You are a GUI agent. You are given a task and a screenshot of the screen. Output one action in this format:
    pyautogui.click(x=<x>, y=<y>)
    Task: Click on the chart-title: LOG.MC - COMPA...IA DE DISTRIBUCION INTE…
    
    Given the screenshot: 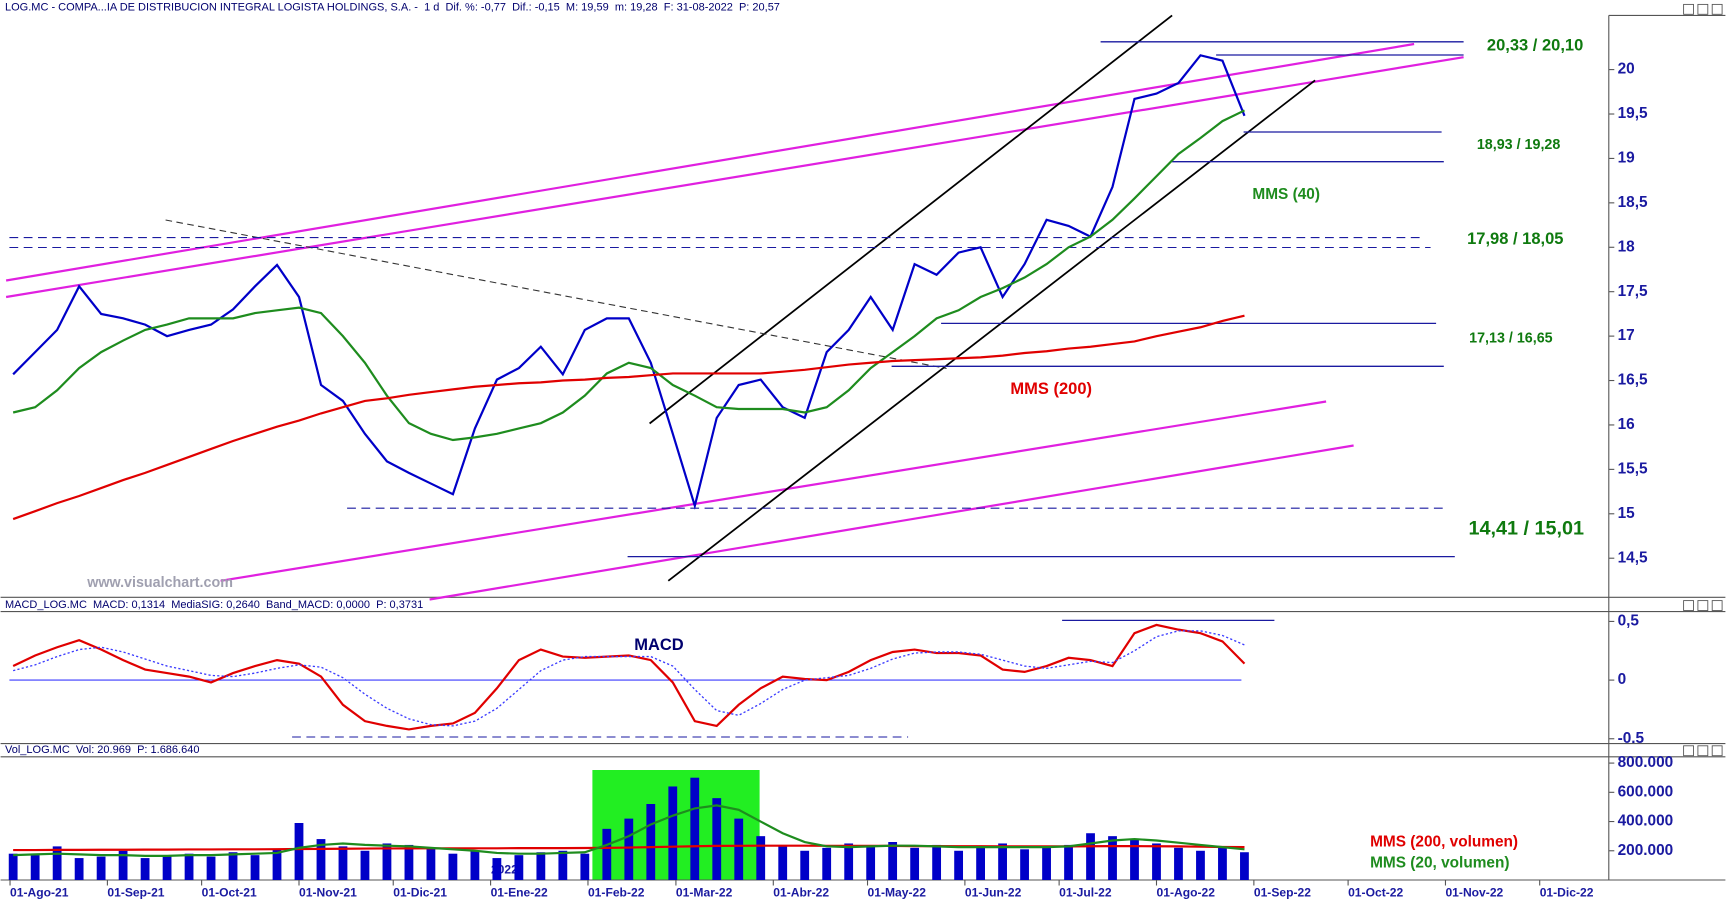 What is the action you would take?
    pyautogui.click(x=392, y=8)
    